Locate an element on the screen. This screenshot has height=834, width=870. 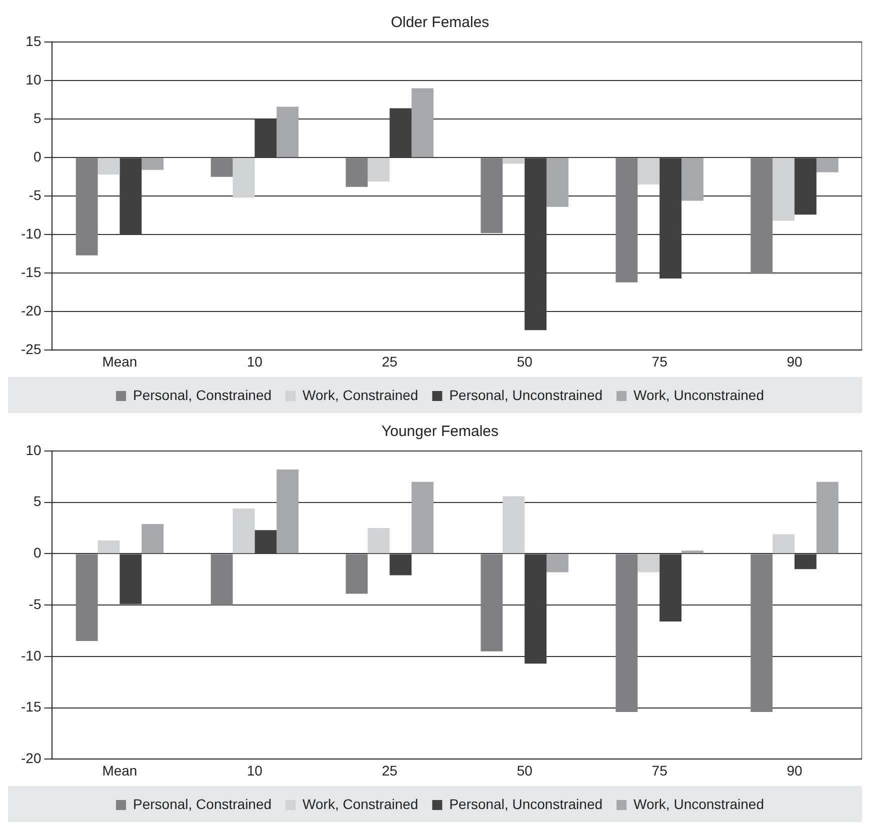
y-tick-label: 15 is located at coordinates (34, 40).